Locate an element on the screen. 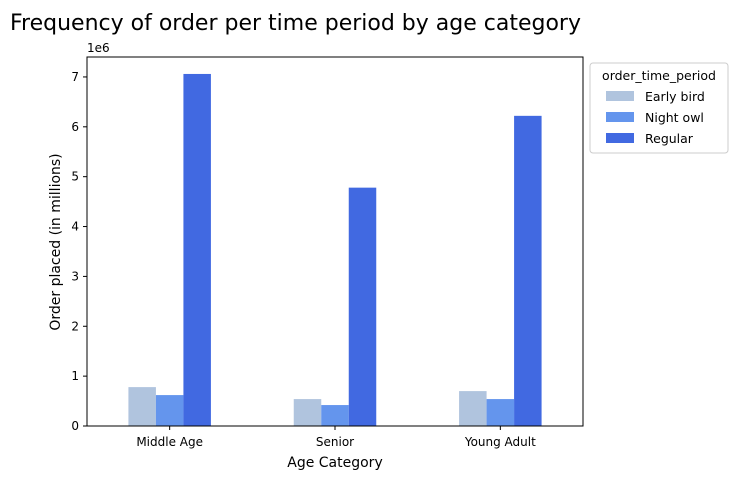 Image resolution: width=738 pixels, height=480 pixels. y-offset-text: 1e6 is located at coordinates (98, 48).